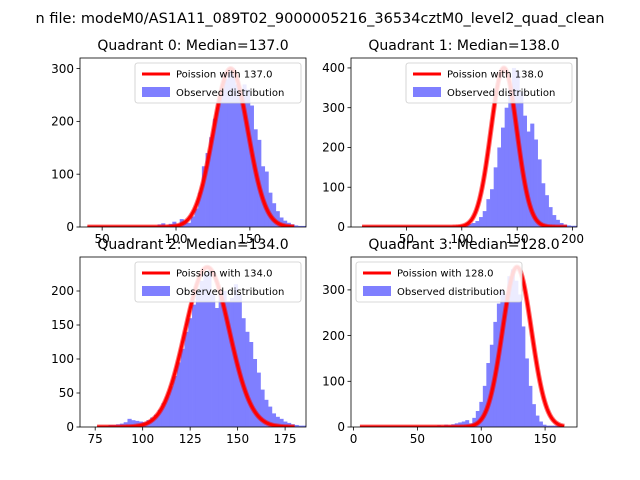 This screenshot has height=480, width=640. Describe the element at coordinates (62, 325) in the screenshot. I see `y-tick-label: 150` at that location.